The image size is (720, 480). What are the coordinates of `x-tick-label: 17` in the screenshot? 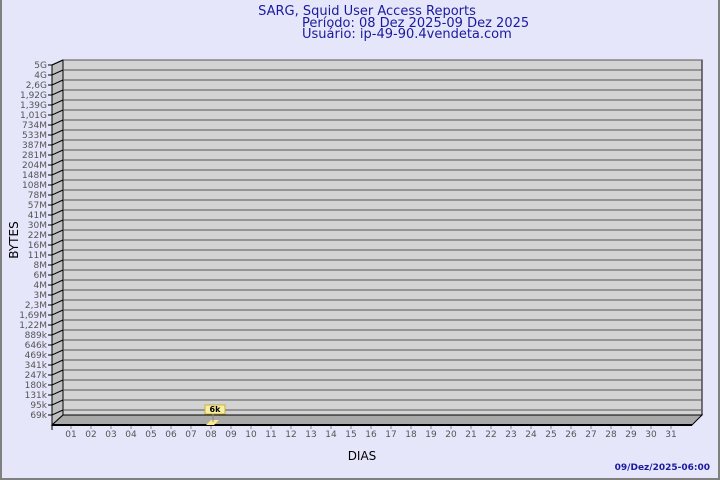 It's located at (390, 435).